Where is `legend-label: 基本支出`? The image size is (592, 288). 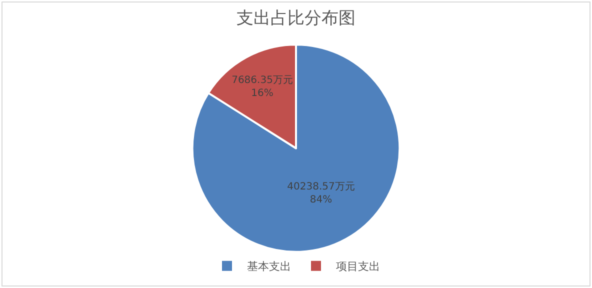 legend-label: 基本支出 is located at coordinates (269, 267).